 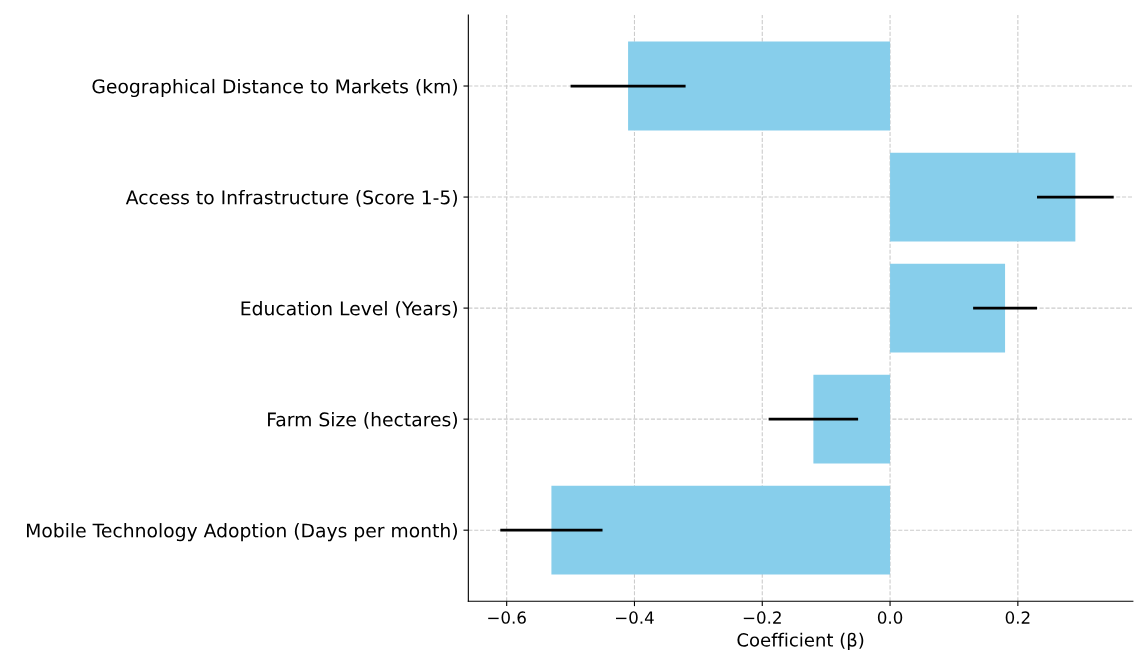 I want to click on x-tick-label: 0.2, so click(x=1017, y=617).